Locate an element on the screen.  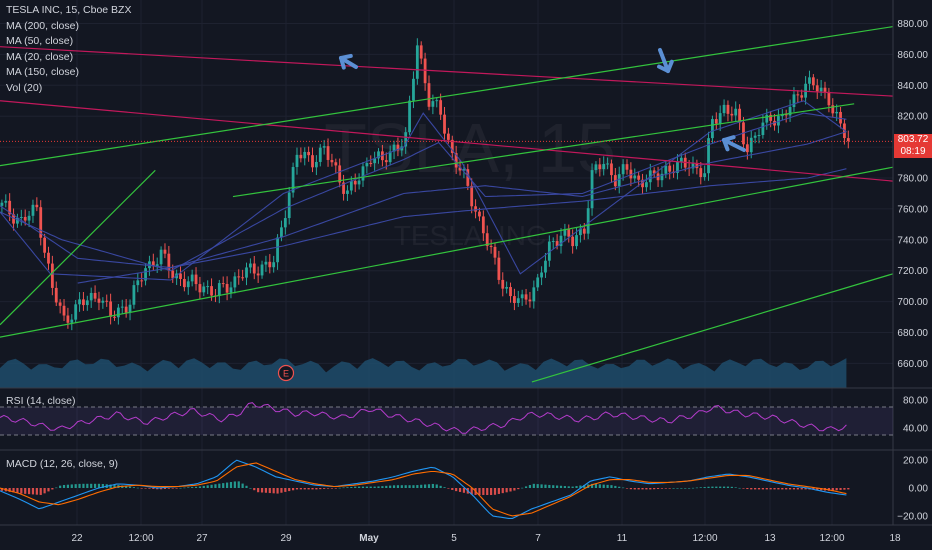
macd-tick-label: 20.00 is located at coordinates (915, 461).